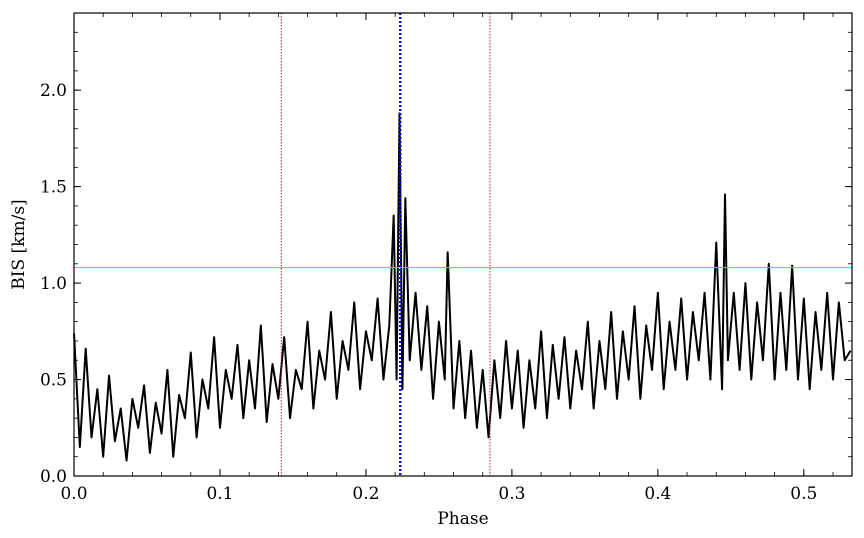 This screenshot has height=538, width=864. What do you see at coordinates (53, 188) in the screenshot?
I see `y-tick-label: 1.5` at bounding box center [53, 188].